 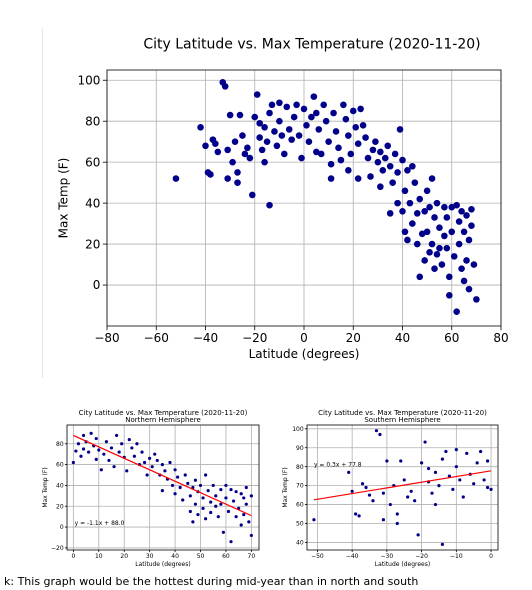 I want to click on x-tick-label: −30, so click(x=387, y=556).